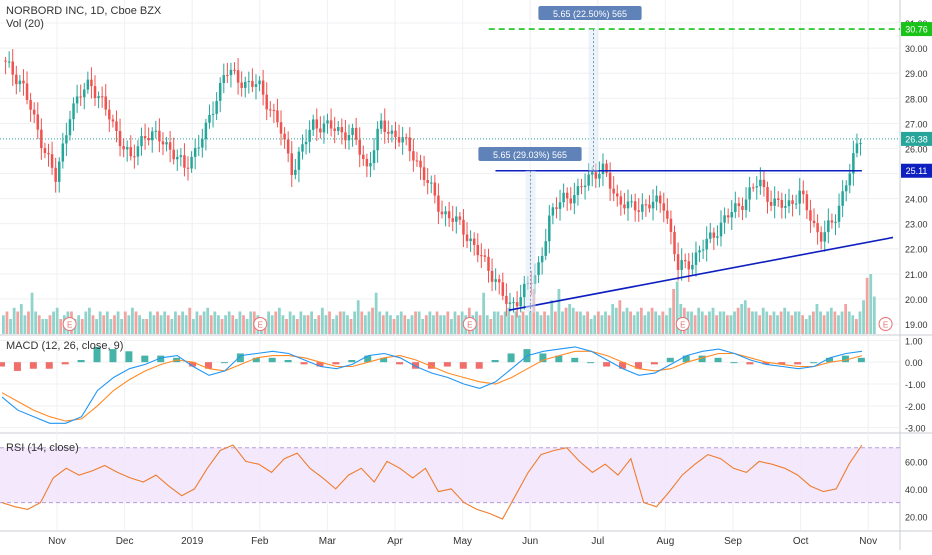 The height and width of the screenshot is (555, 932). I want to click on earnings-marker-label: E, so click(260, 325).